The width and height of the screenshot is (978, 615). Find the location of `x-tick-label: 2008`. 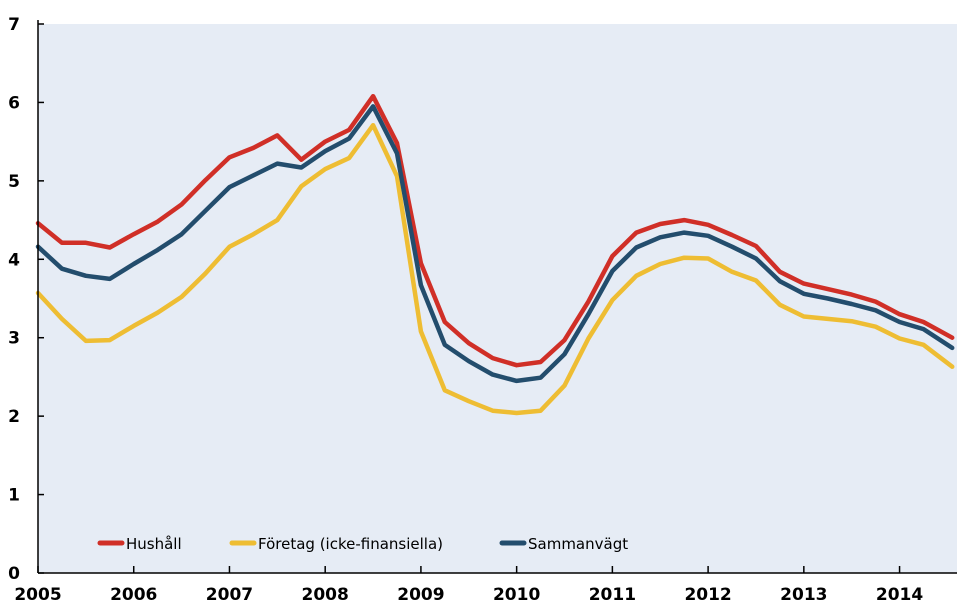

x-tick-label: 2008 is located at coordinates (325, 595).